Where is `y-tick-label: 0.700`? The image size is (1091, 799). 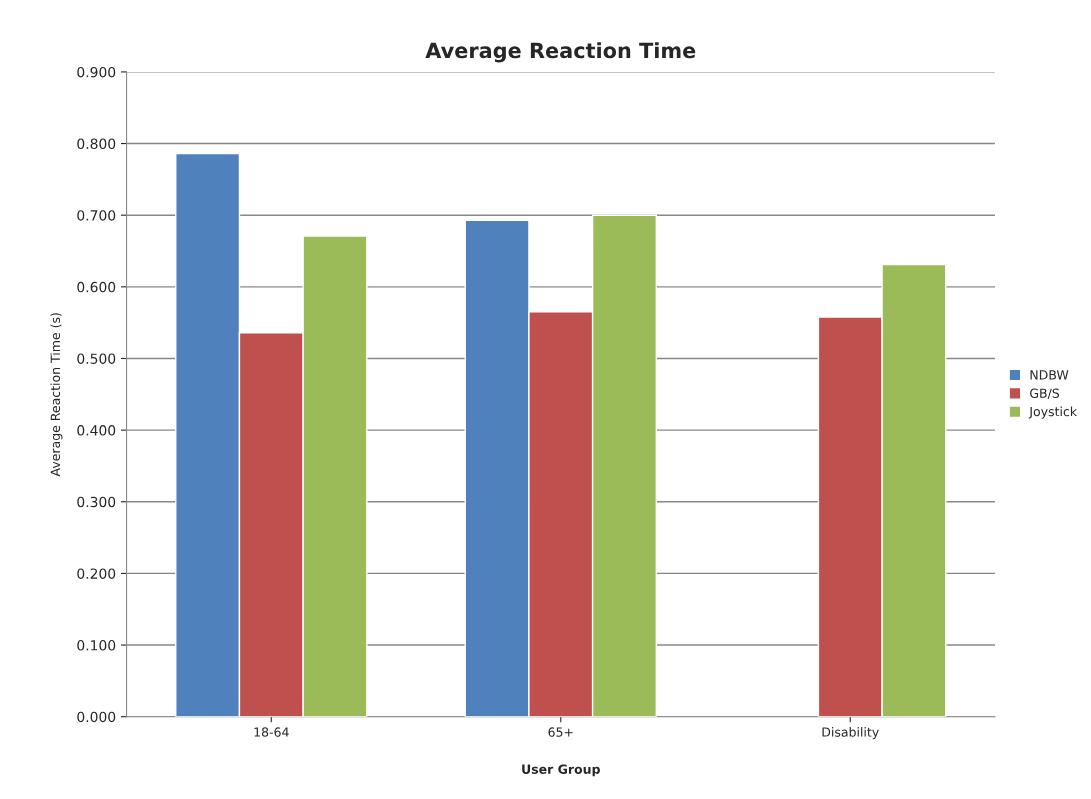 y-tick-label: 0.700 is located at coordinates (96, 215).